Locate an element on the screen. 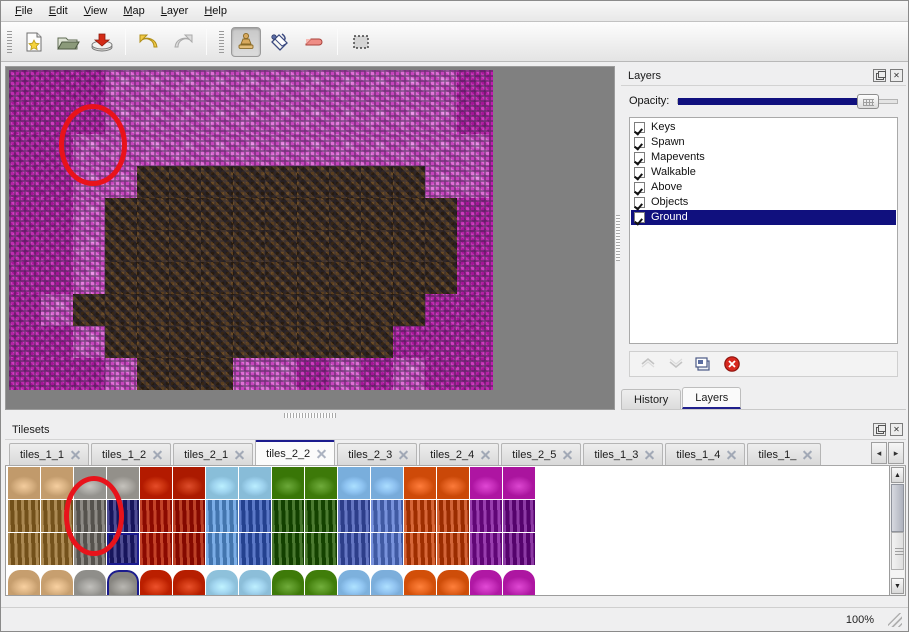 This screenshot has height=632, width=909. save-map-button is located at coordinates (102, 42).